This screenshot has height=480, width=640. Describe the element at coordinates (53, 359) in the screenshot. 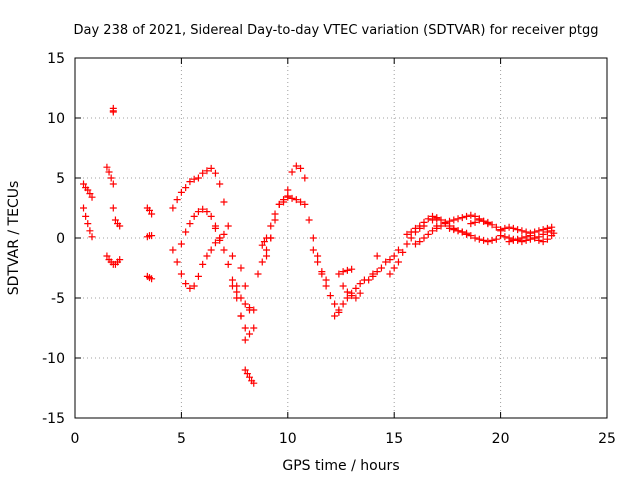

I see `y-tick-label: -10` at that location.